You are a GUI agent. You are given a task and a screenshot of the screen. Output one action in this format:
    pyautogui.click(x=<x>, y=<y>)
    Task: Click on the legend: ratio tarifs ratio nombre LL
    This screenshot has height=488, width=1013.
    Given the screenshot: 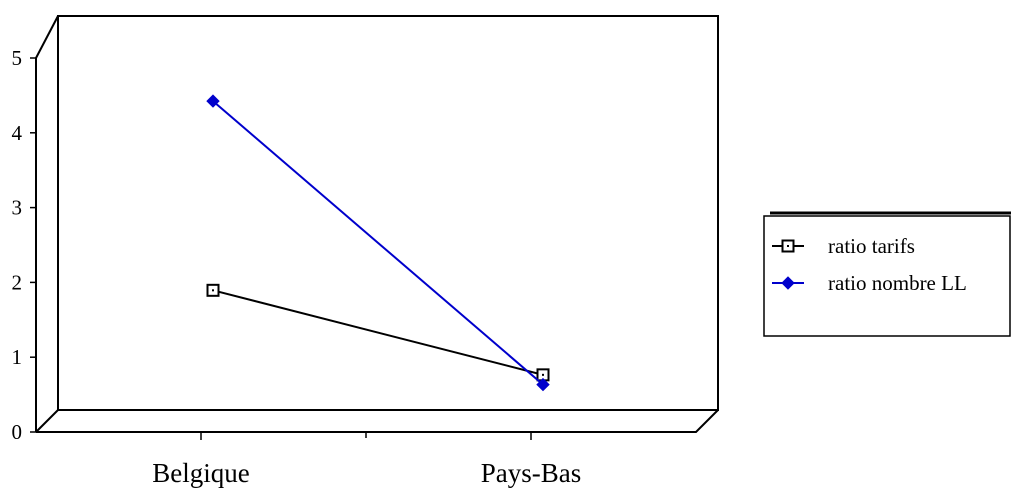 What is the action you would take?
    pyautogui.click(x=887, y=274)
    